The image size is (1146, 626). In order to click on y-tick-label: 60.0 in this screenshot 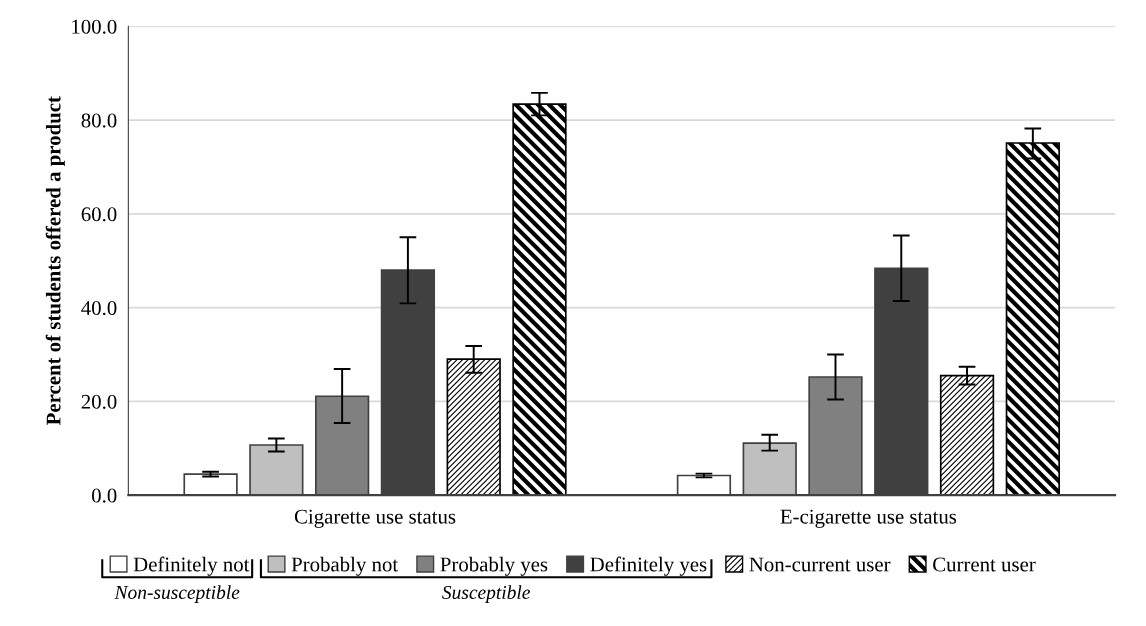, I will do `click(99, 214)`.